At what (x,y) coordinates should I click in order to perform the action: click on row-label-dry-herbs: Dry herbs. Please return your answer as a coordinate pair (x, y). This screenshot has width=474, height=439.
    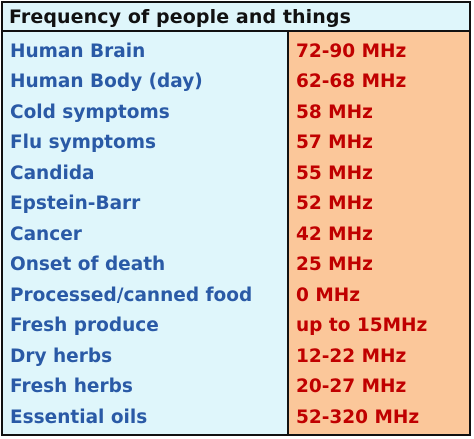
    Looking at the image, I should click on (61, 356).